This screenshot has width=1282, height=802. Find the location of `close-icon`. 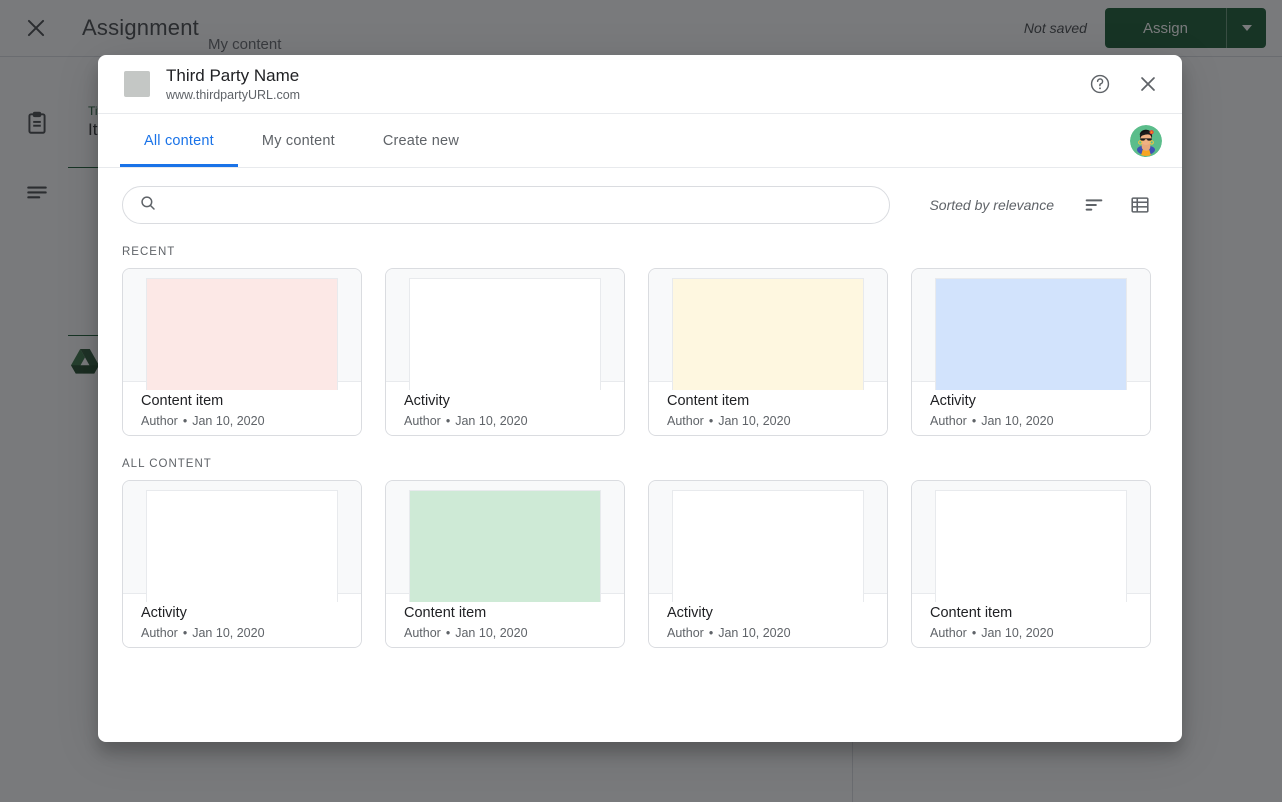

close-icon is located at coordinates (1148, 84).